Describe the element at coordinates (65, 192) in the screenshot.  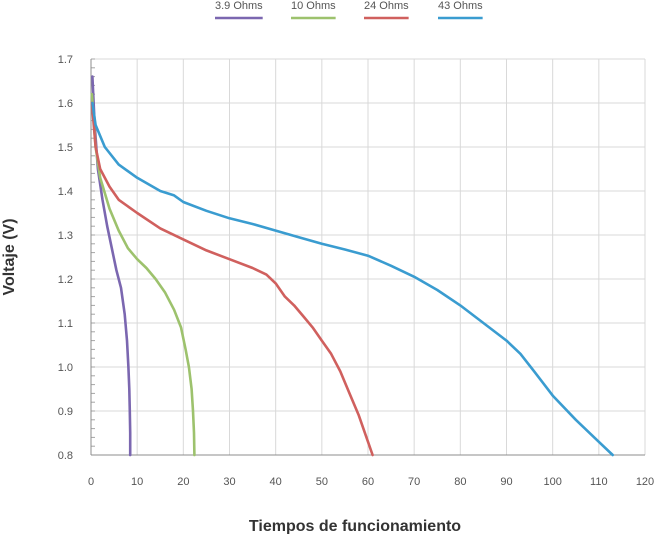
I see `y-tick-label: 1.4` at that location.